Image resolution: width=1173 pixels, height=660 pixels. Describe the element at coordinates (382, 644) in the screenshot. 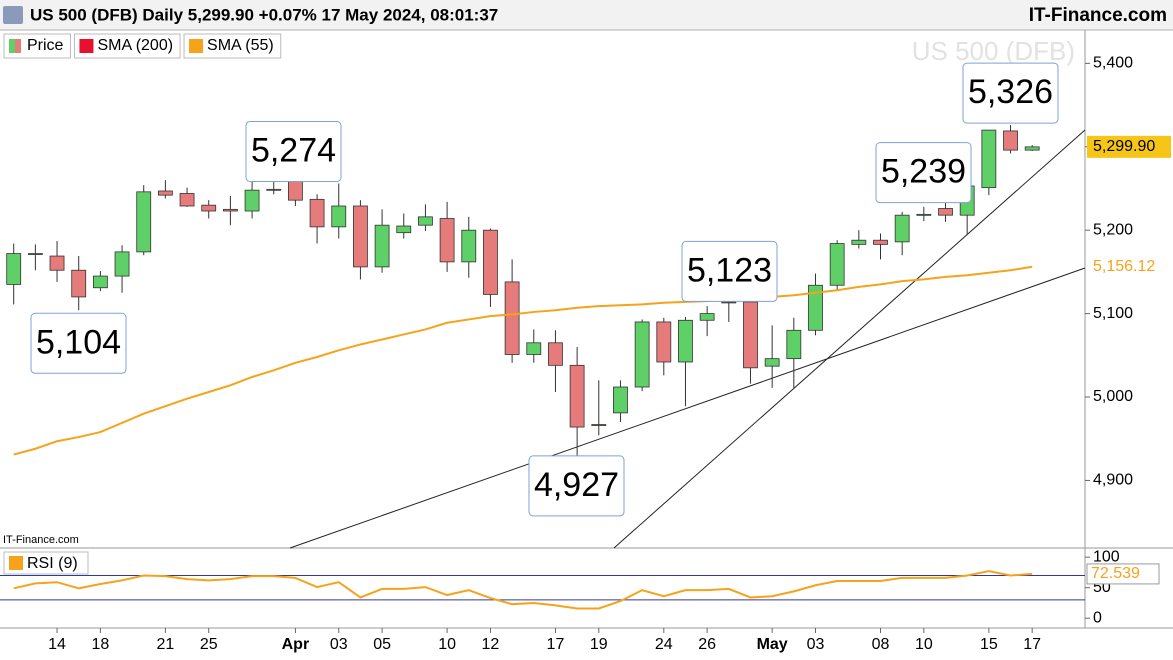

I see `x-tick-label: 05` at that location.